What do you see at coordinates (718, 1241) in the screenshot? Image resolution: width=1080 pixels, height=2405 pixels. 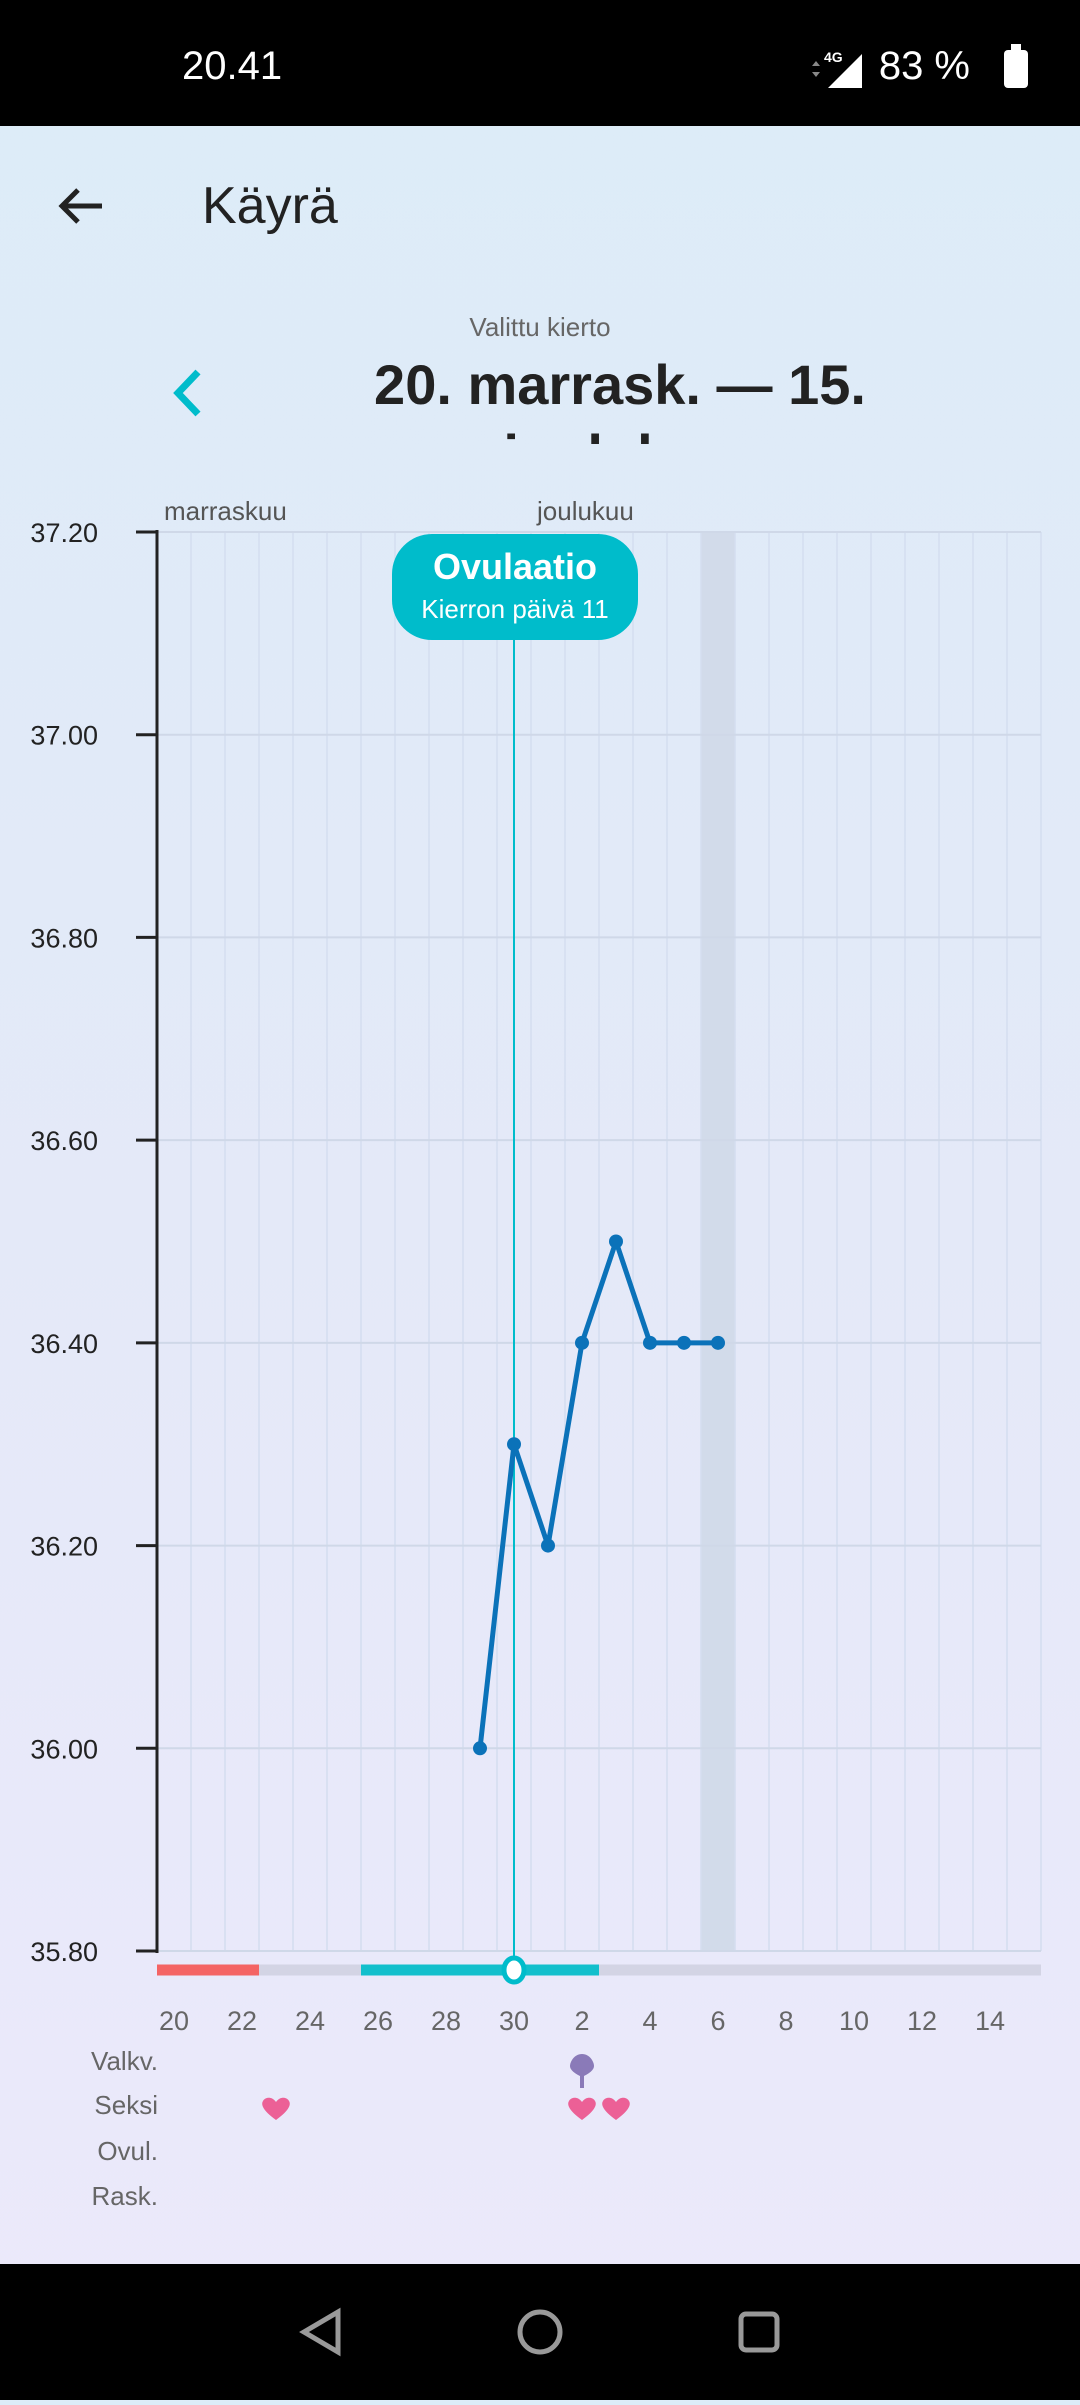 I see `today-column` at bounding box center [718, 1241].